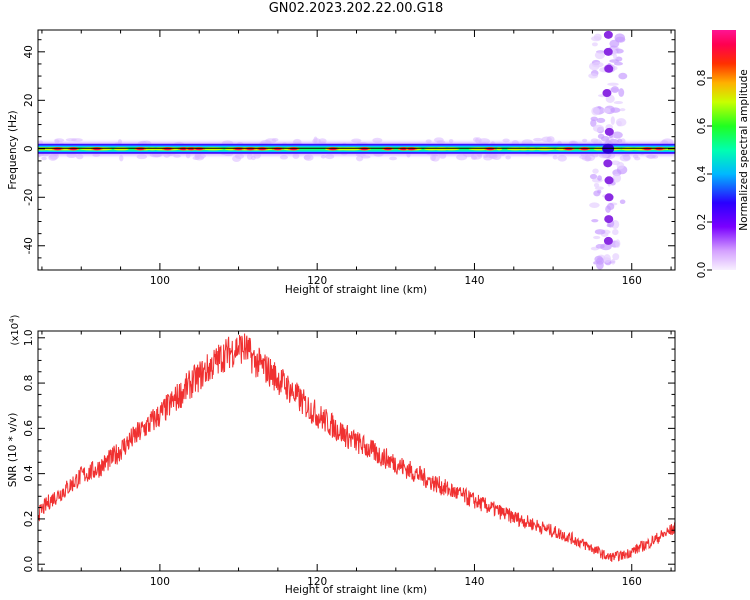  What do you see at coordinates (702, 270) in the screenshot?
I see `colorbar-tick-label: 0.0` at bounding box center [702, 270].